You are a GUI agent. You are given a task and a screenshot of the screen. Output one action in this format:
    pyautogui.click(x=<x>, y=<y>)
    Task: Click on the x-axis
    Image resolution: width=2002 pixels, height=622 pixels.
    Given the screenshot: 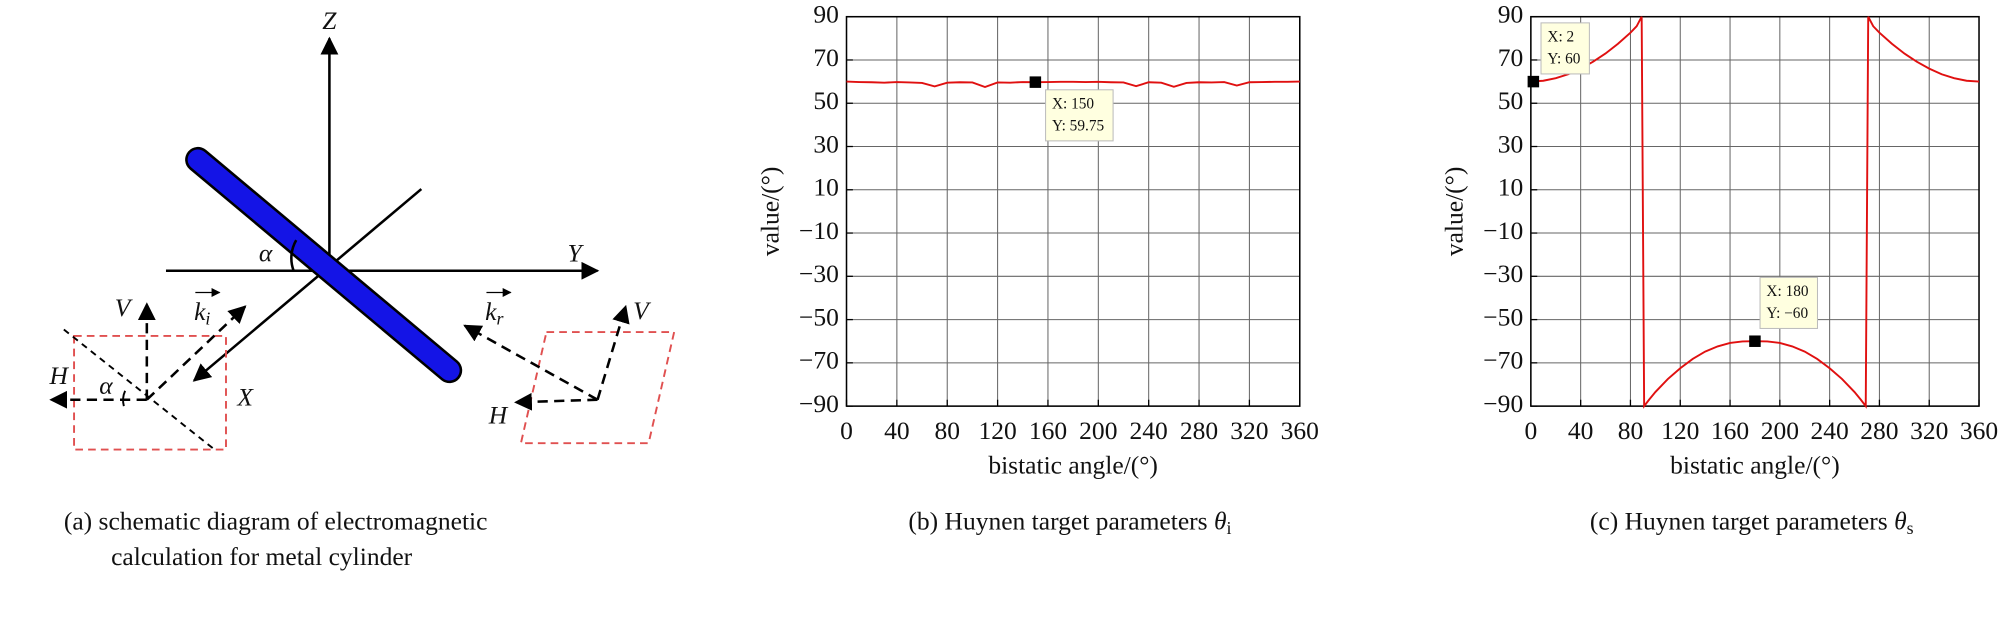 What is the action you would take?
    pyautogui.click(x=307, y=285)
    